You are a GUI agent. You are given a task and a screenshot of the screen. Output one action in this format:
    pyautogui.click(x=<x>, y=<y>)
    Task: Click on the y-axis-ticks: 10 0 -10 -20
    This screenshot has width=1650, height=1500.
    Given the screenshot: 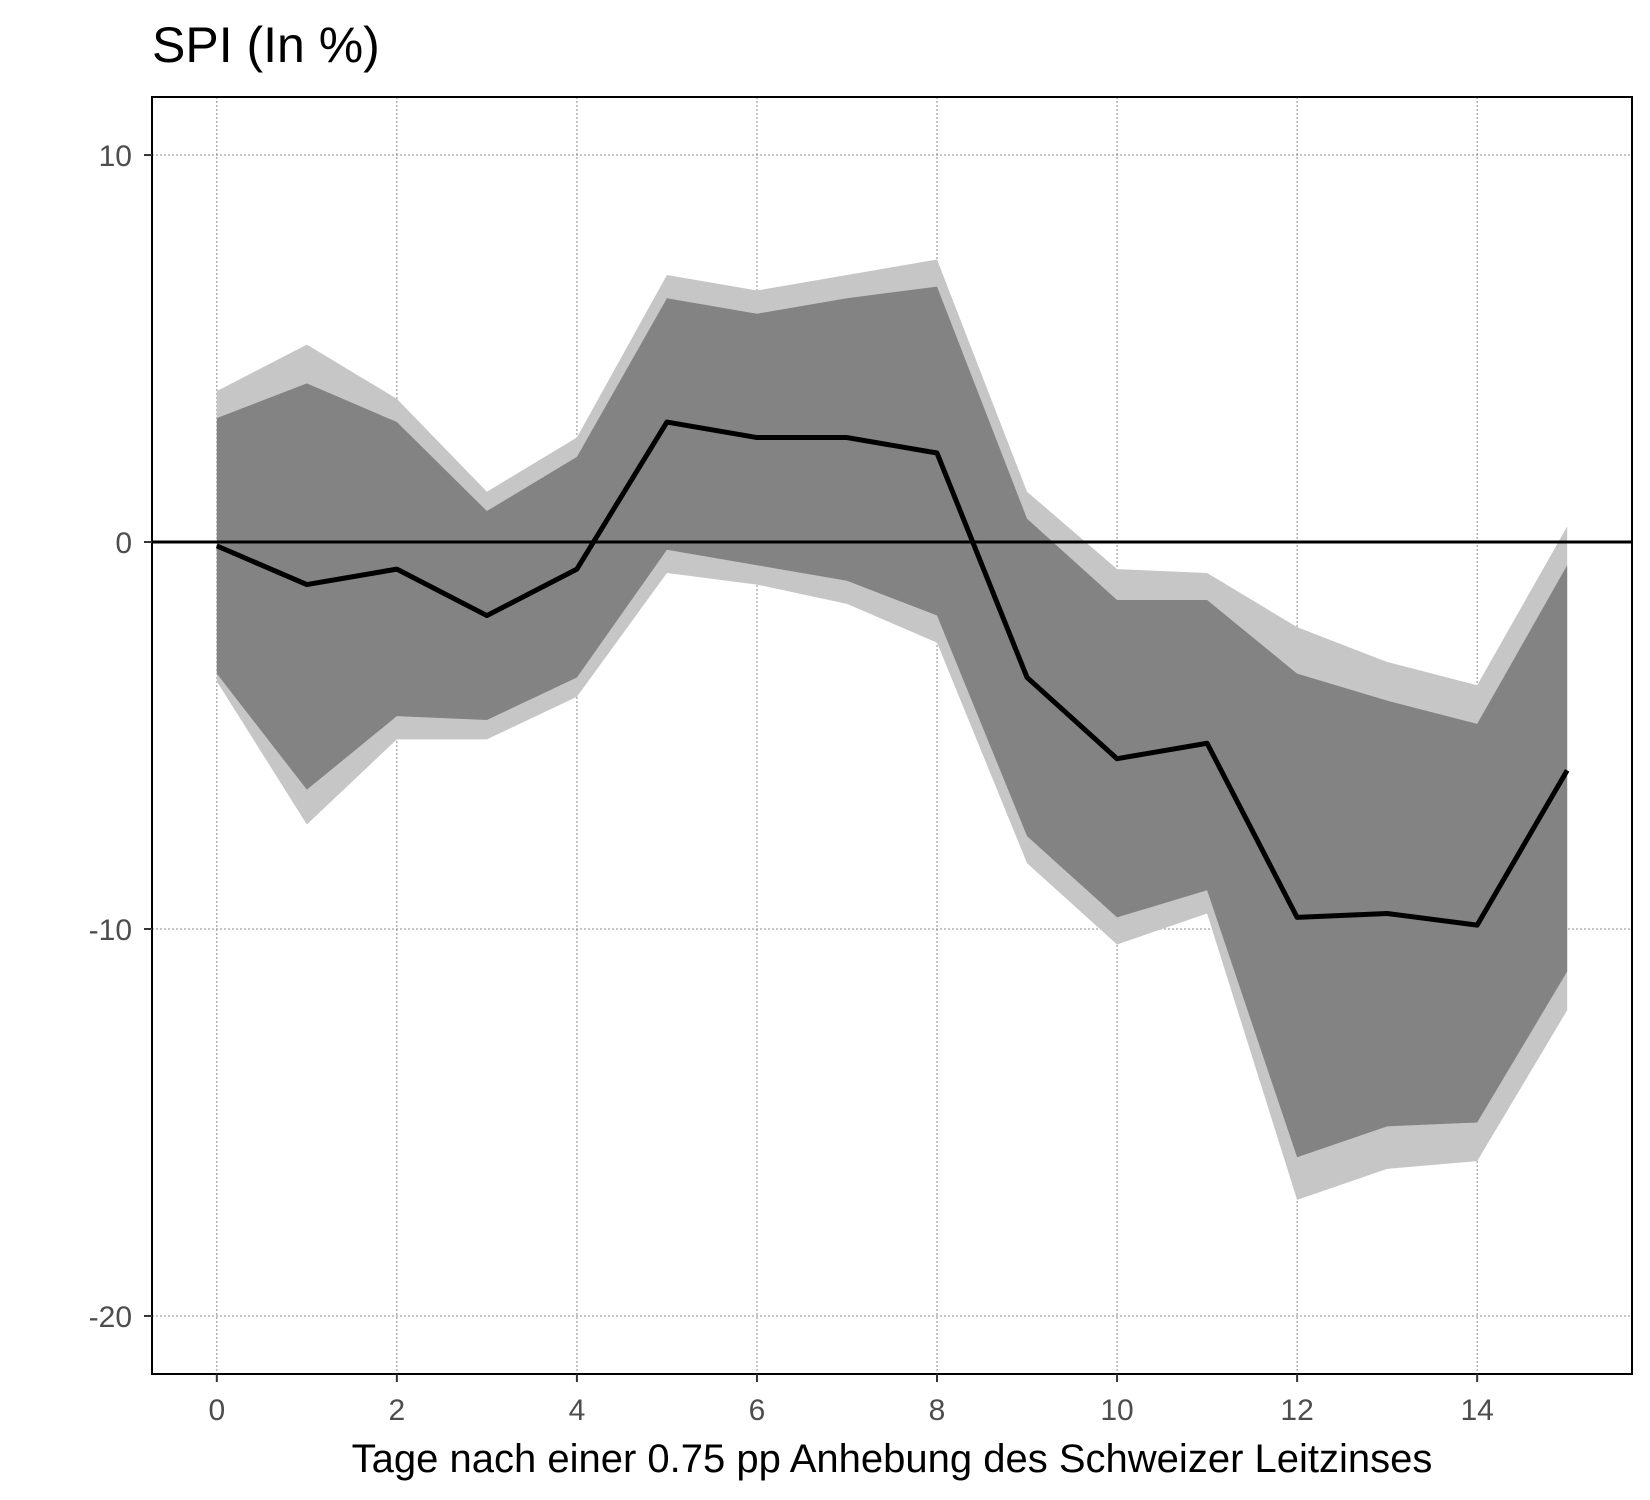 What is the action you would take?
    pyautogui.click(x=120, y=737)
    